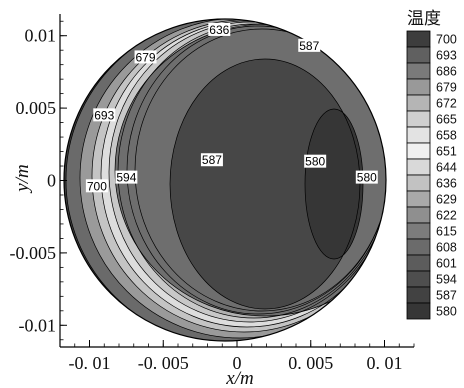 Image resolution: width=464 pixels, height=388 pixels. Describe the element at coordinates (33, 253) in the screenshot. I see `y-tick-label: -0.005` at that location.